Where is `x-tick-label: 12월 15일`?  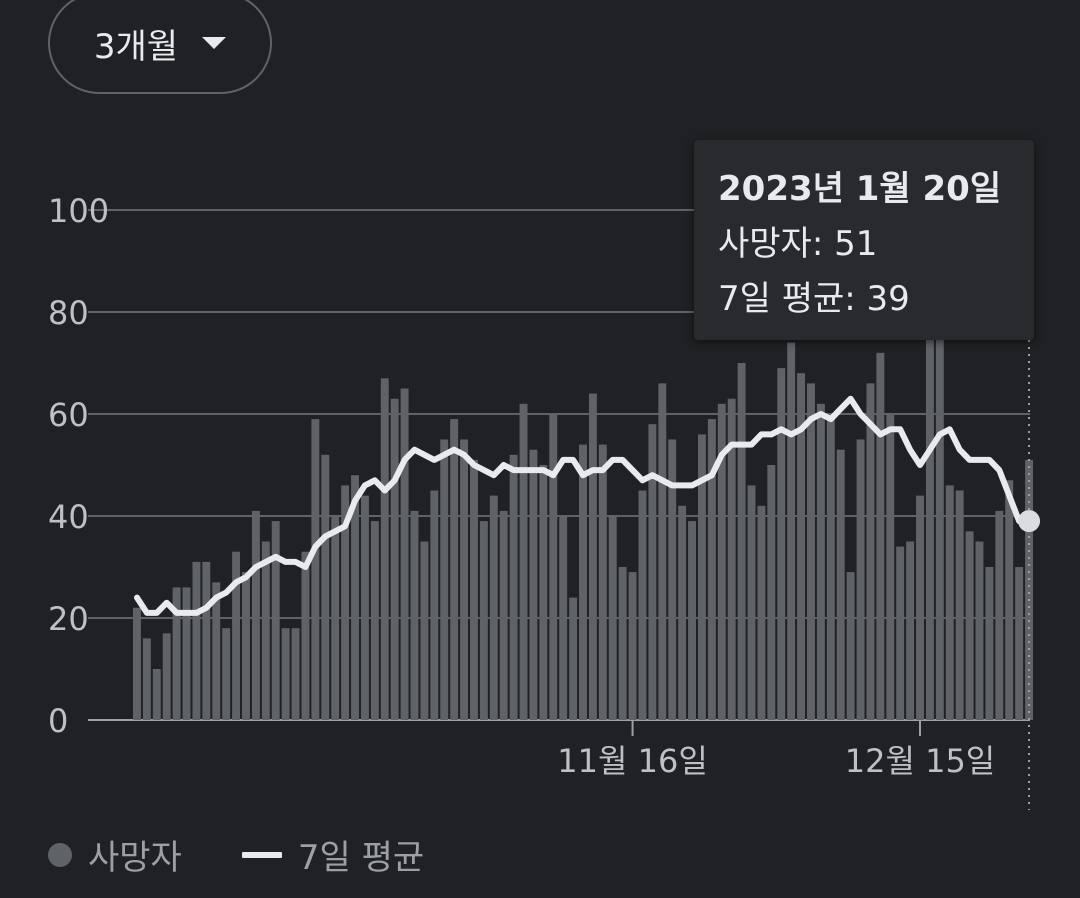
x-tick-label: 12월 15일 is located at coordinates (920, 761).